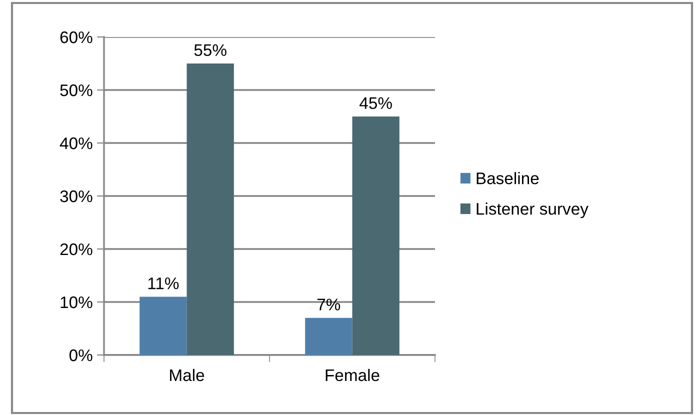 This screenshot has width=696, height=415. Describe the element at coordinates (210, 50) in the screenshot. I see `data-label: 55%` at that location.